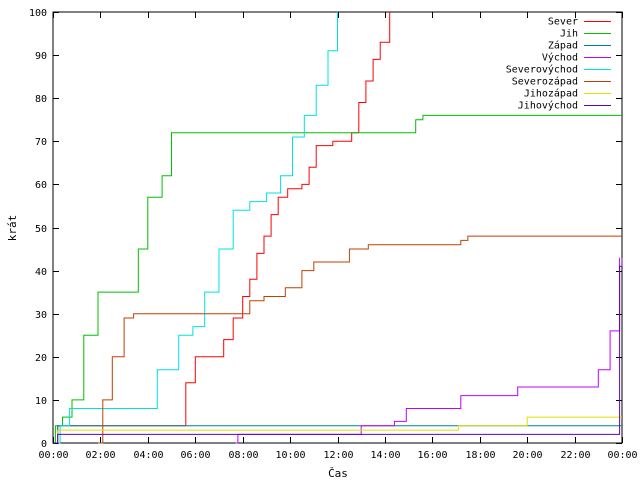 The height and width of the screenshot is (480, 640). What do you see at coordinates (385, 455) in the screenshot?
I see `x-tick-label: 14:00` at bounding box center [385, 455].